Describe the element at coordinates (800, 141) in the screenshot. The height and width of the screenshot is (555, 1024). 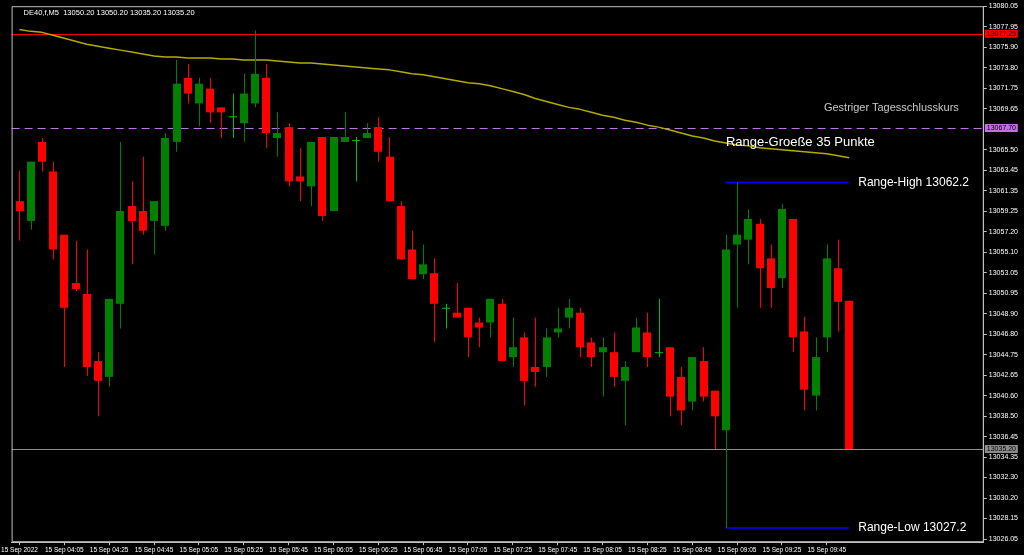
I see `annotation: Range-Groeße 35 Punkte` at that location.